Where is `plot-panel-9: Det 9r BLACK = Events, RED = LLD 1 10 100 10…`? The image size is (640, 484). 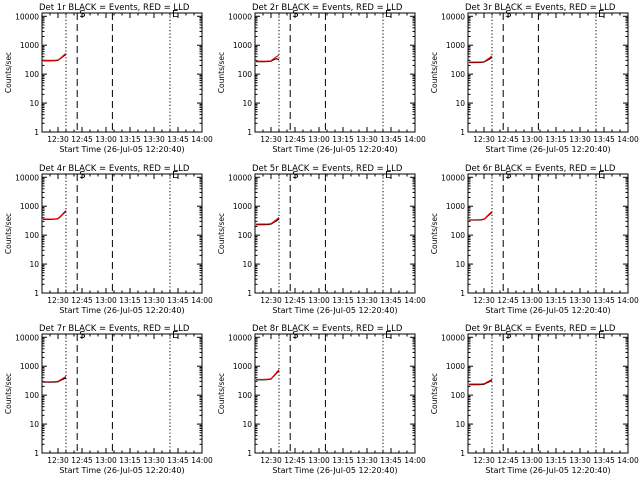 plot-panel-9: Det 9r BLACK = Events, RED = LLD 1 10 100 10… is located at coordinates (534, 399).